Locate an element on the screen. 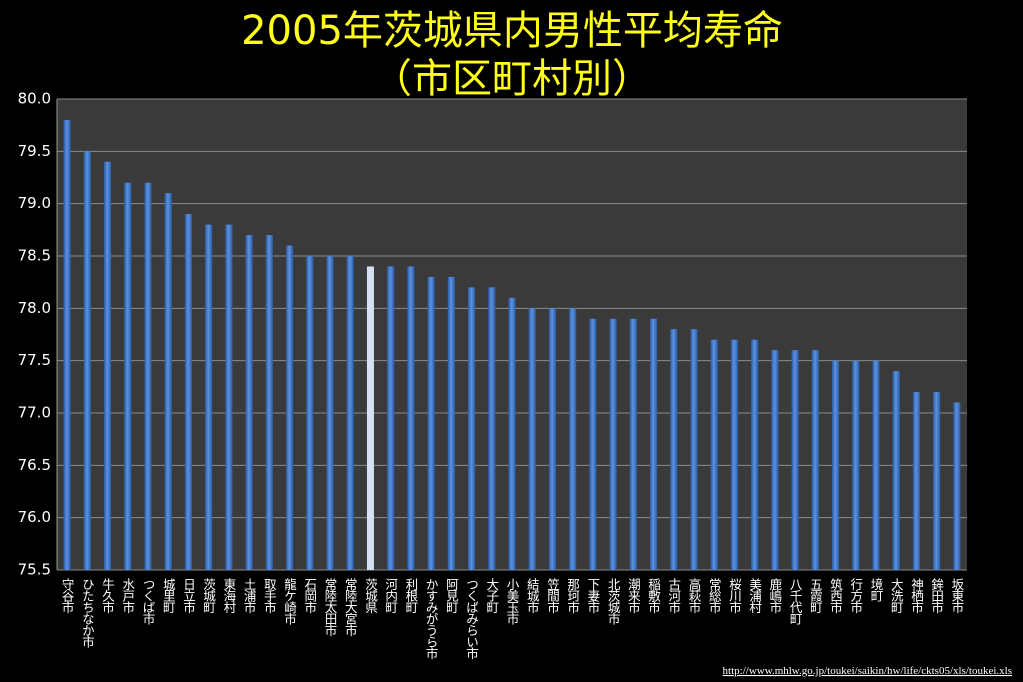  x-tick-label: 高萩市 is located at coordinates (694, 595).